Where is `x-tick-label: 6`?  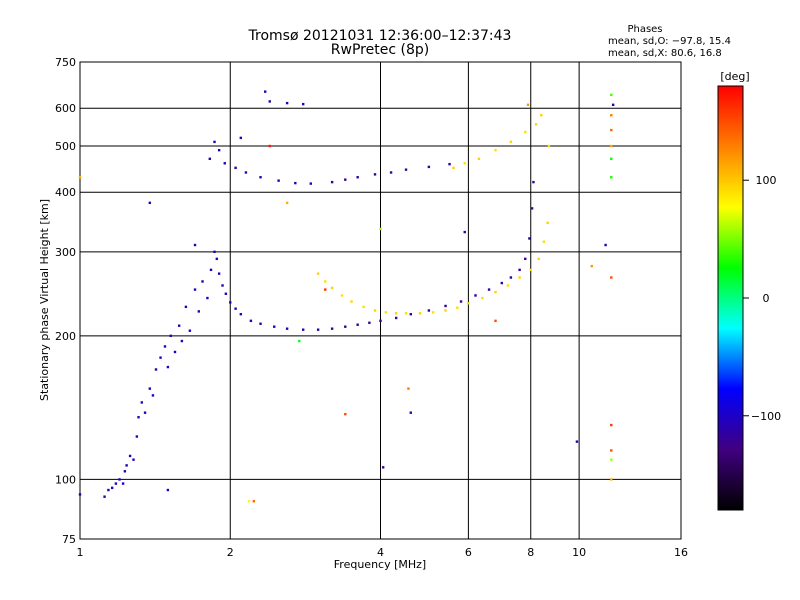
x-tick-label: 6 is located at coordinates (468, 552).